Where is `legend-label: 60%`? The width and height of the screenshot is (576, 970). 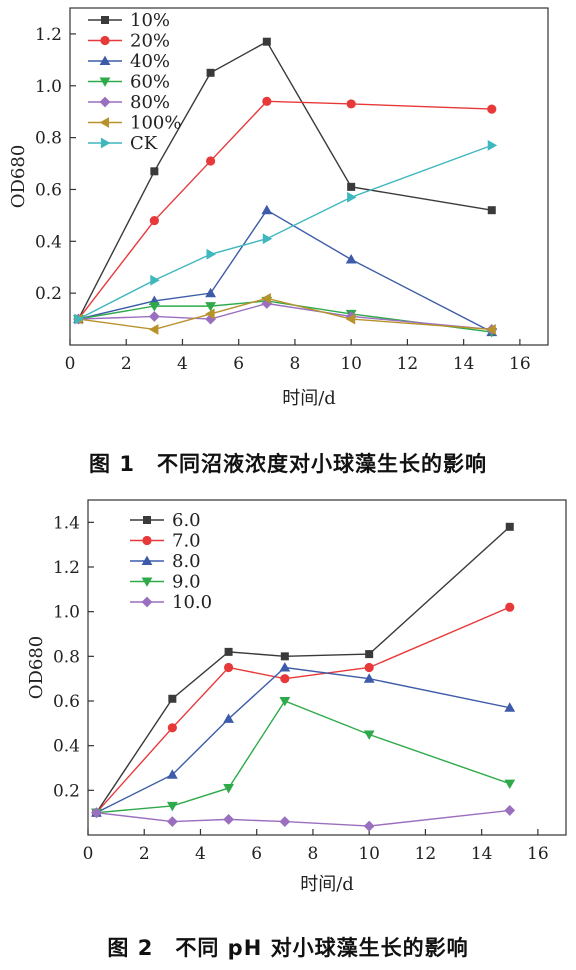
legend-label: 60% is located at coordinates (150, 82).